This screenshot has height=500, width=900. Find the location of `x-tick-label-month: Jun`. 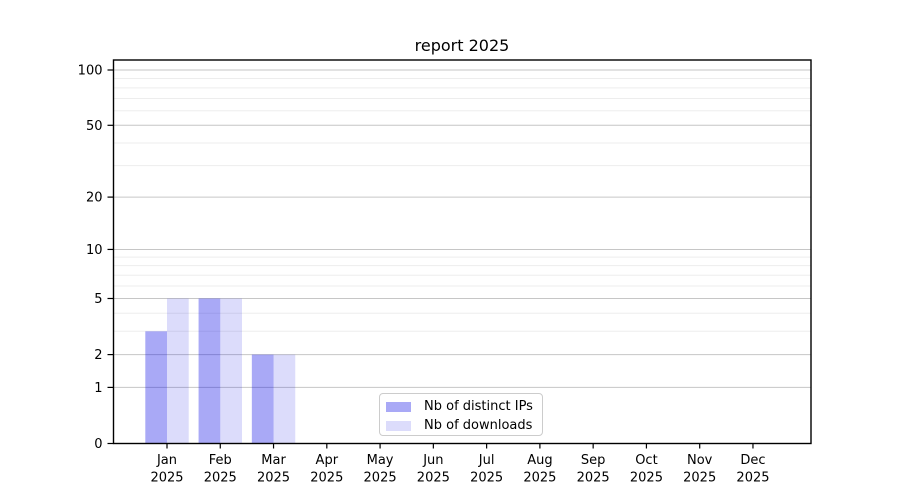

x-tick-label-month: Jun is located at coordinates (432, 460).